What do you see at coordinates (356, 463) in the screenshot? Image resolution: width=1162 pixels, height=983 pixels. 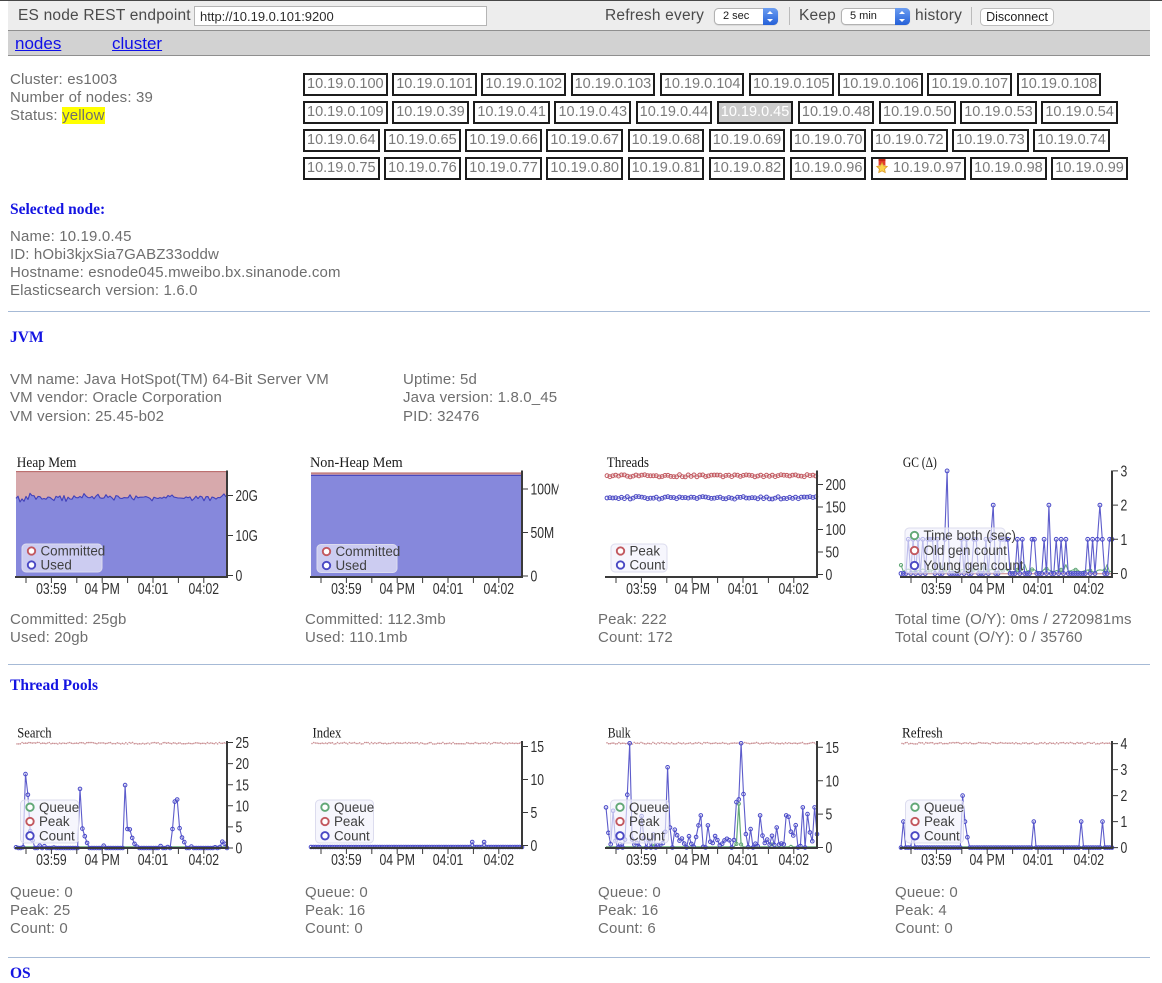 I see `svg-text: Non-Heap Mem` at bounding box center [356, 463].